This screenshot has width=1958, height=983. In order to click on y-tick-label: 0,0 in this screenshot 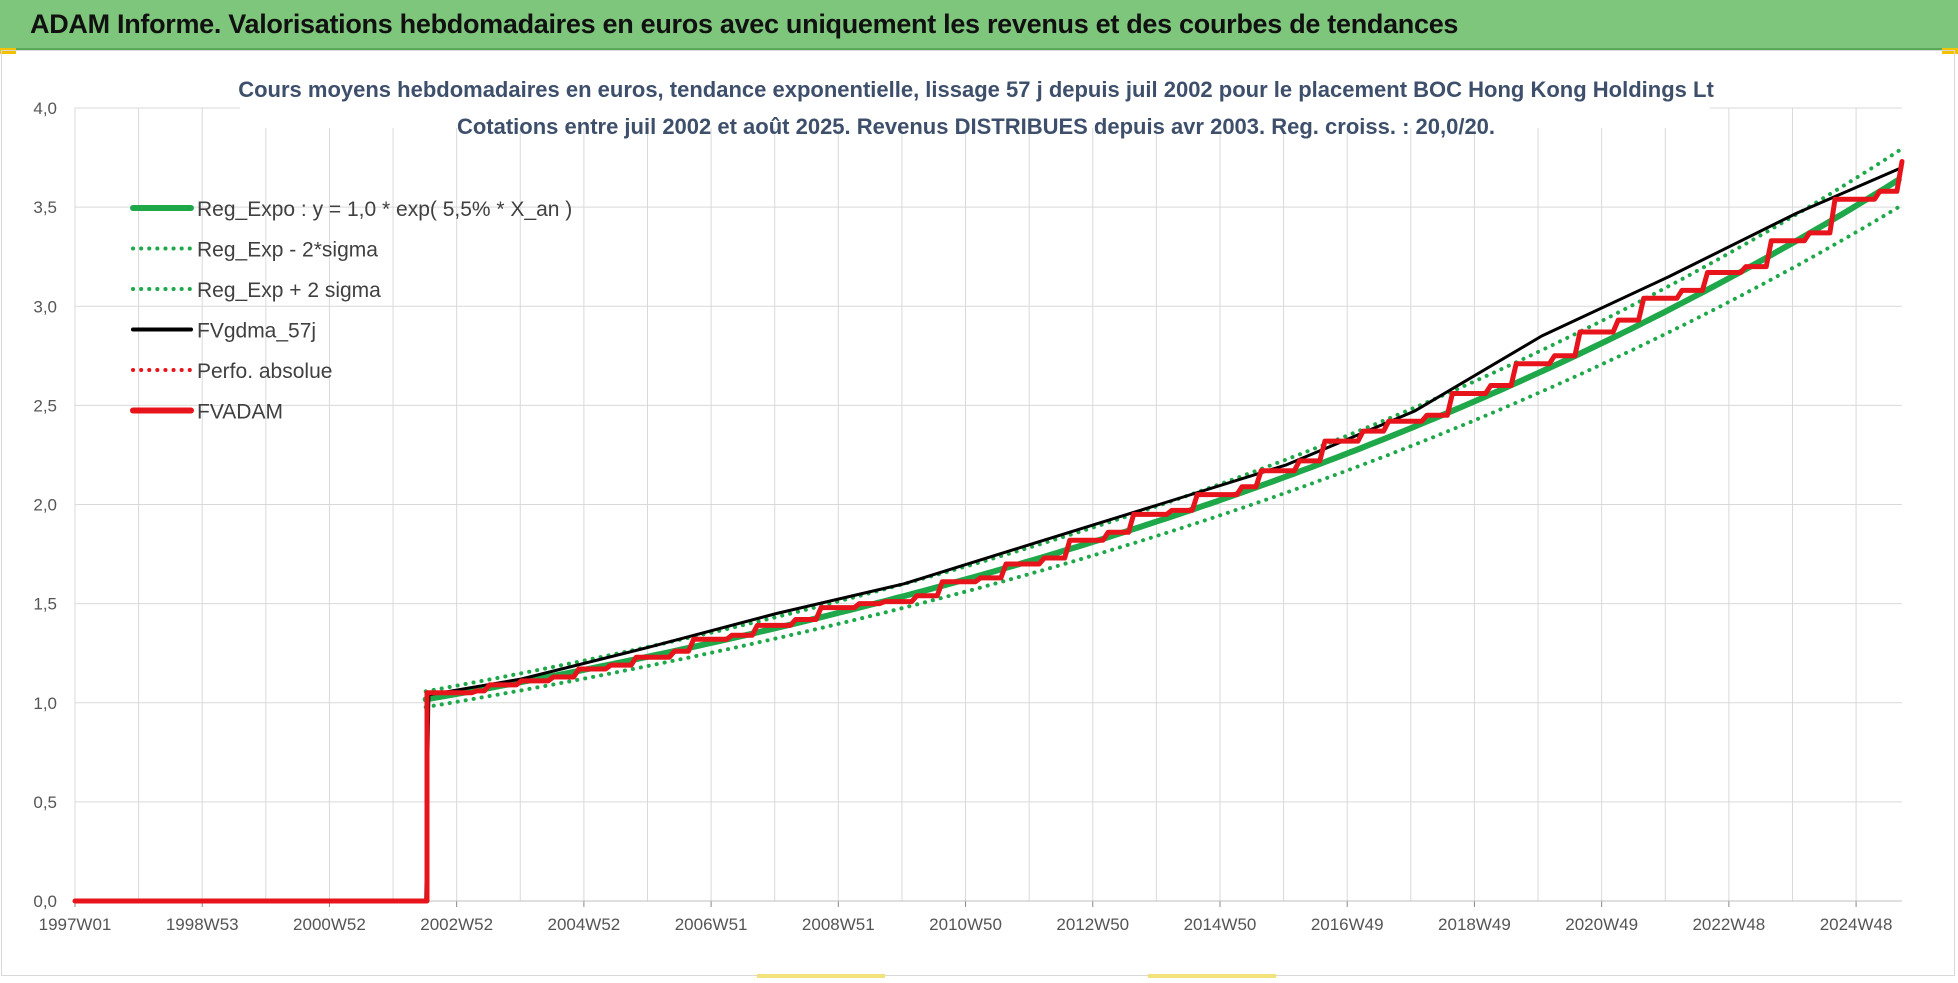, I will do `click(45, 901)`.